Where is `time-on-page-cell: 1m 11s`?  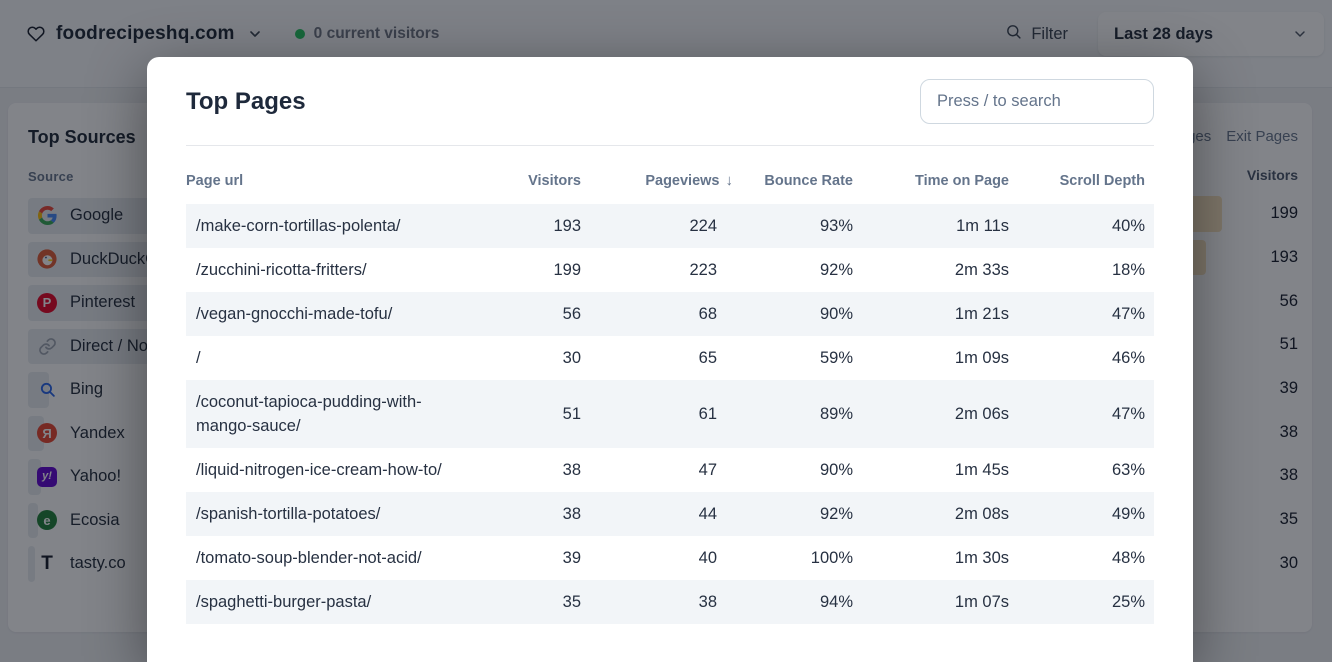 time-on-page-cell: 1m 11s is located at coordinates (982, 225).